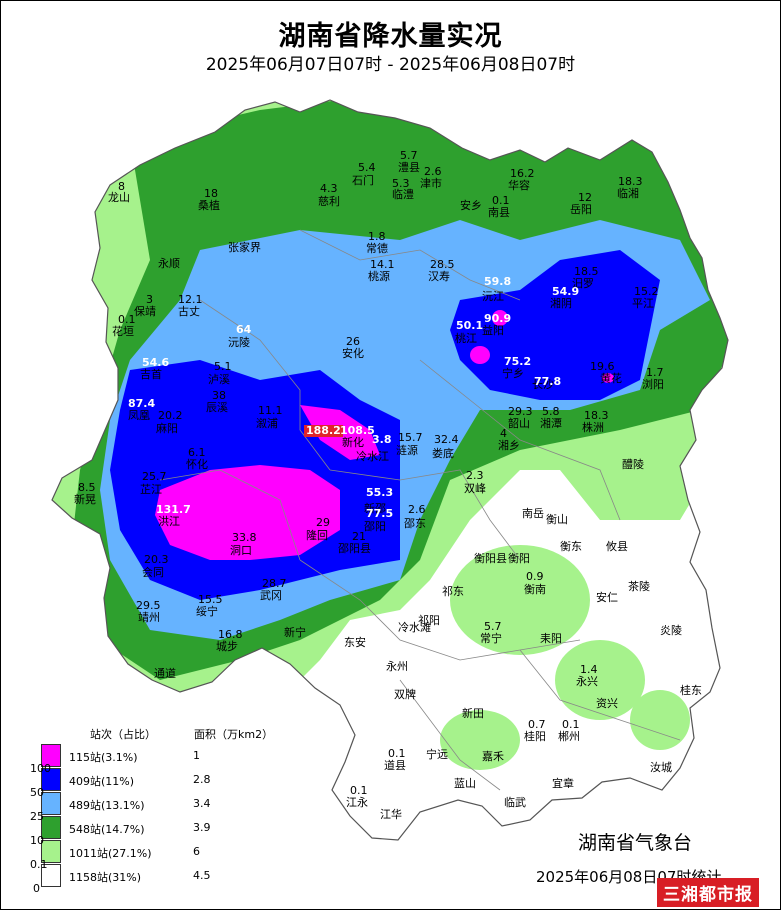 The width and height of the screenshot is (781, 910). What do you see at coordinates (405, 694) in the screenshot?
I see `place-label: 双牌` at bounding box center [405, 694].